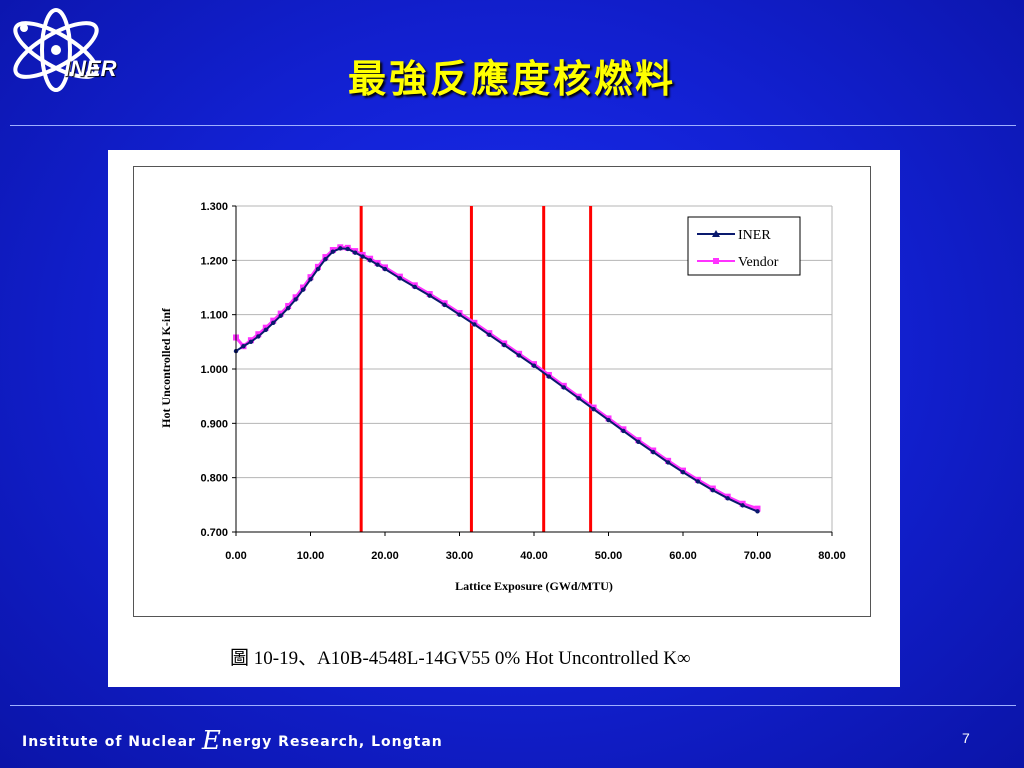 This screenshot has height=768, width=1024. I want to click on legend: INER Vendor, so click(744, 246).